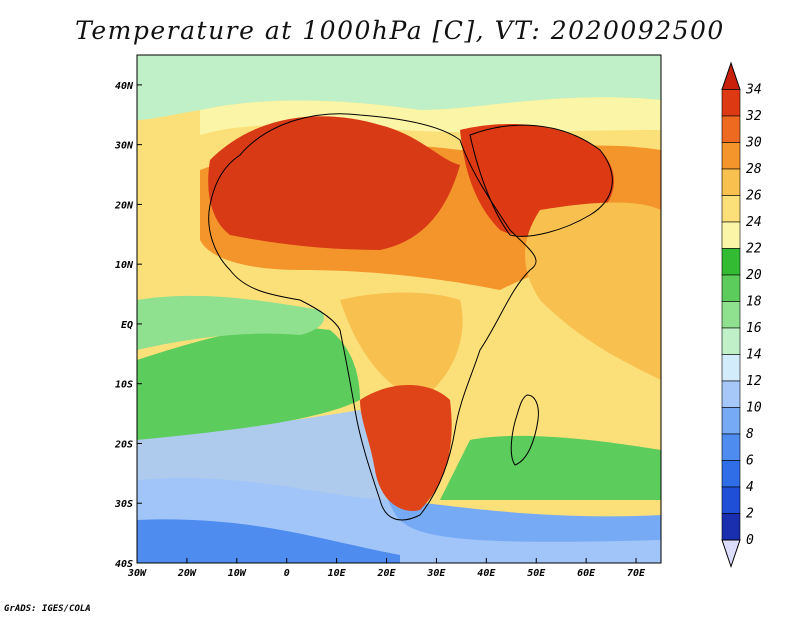 The image size is (800, 618). I want to click on lon-tick-label: 30E, so click(436, 573).